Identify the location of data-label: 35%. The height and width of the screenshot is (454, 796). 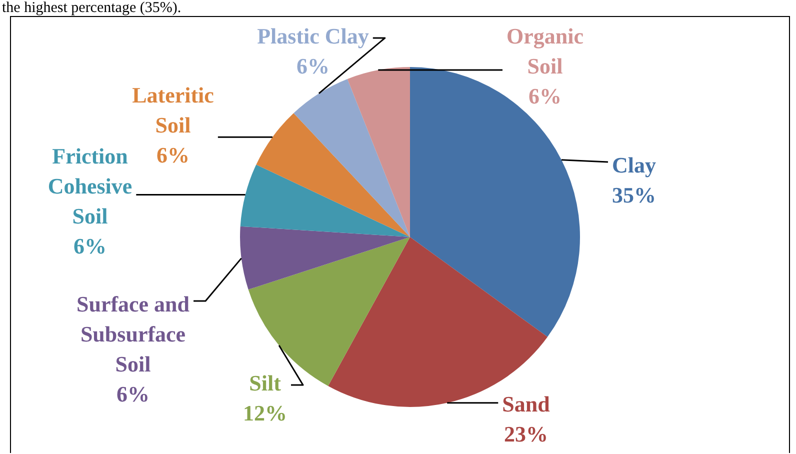
(634, 195).